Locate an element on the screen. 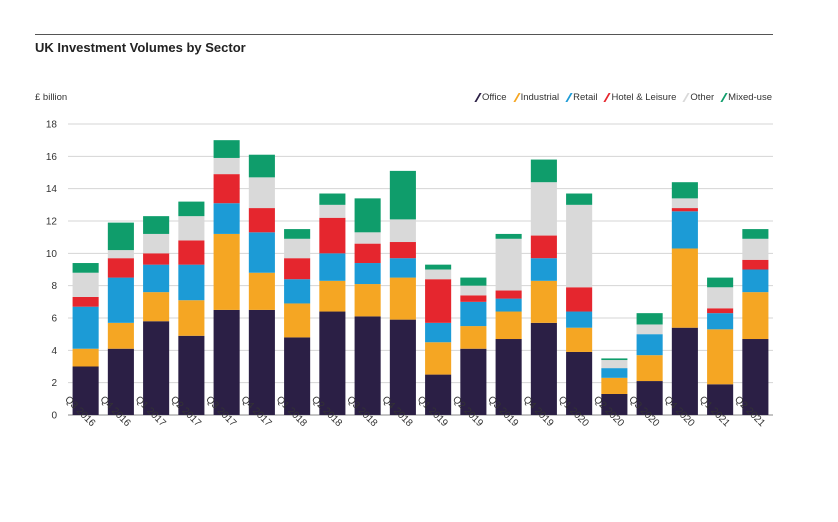 The image size is (838, 522). legend-item: Retail is located at coordinates (581, 97).